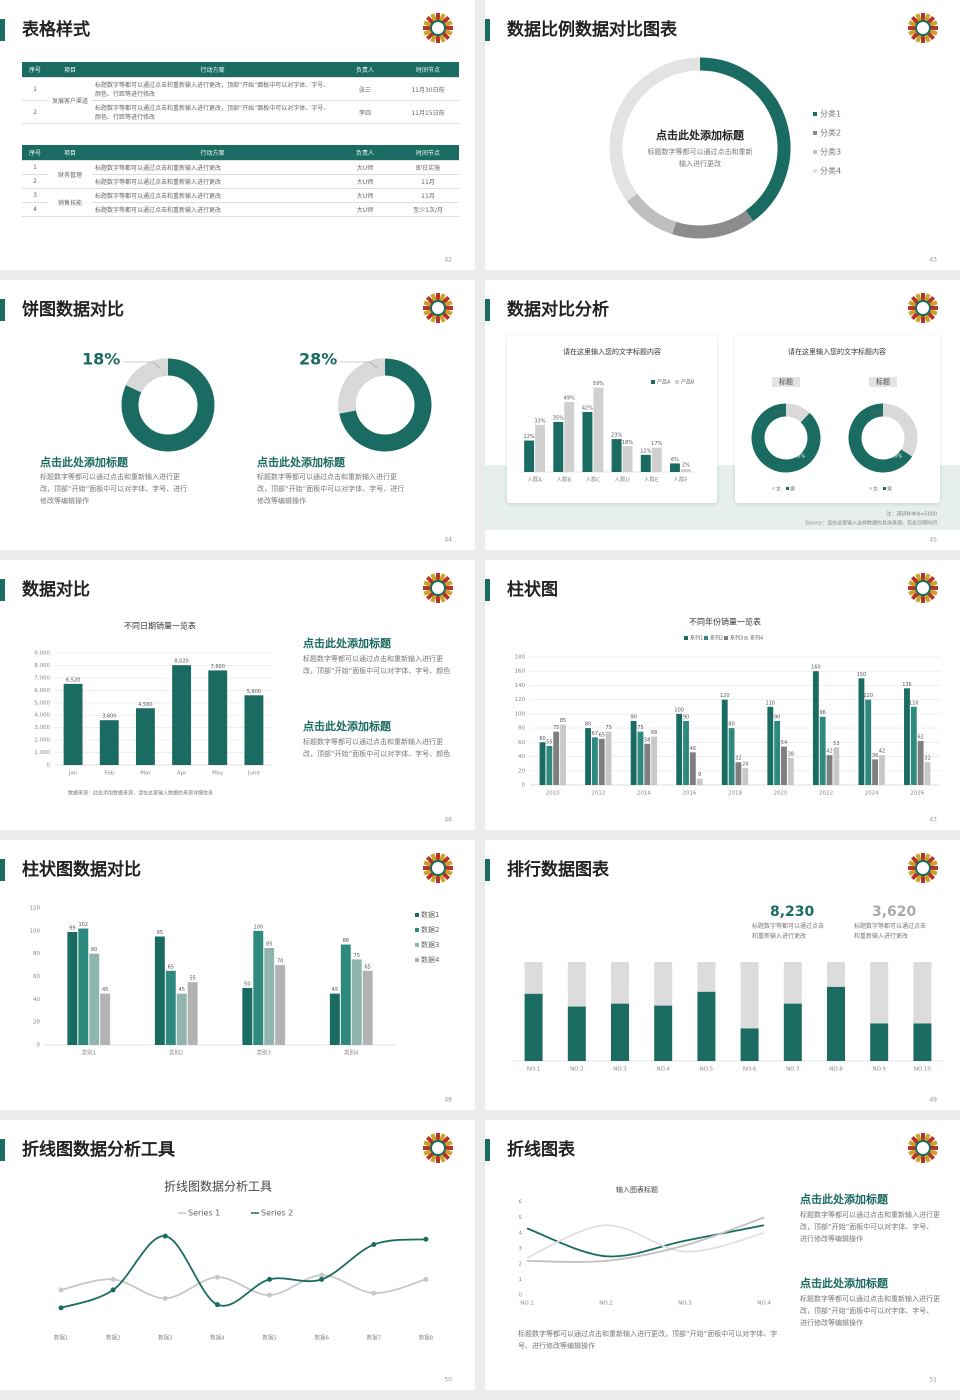 Image resolution: width=960 pixels, height=1400 pixels. What do you see at coordinates (700, 158) in the screenshot?
I see `text: 标题数字等都可以通过点击和重新输入进行更改` at bounding box center [700, 158].